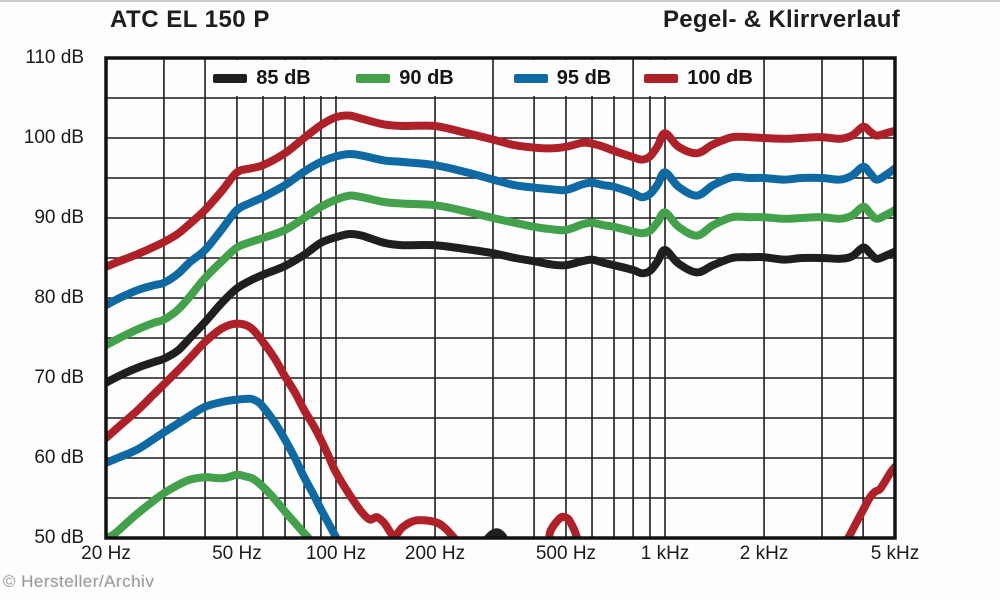  Describe the element at coordinates (336, 553) in the screenshot. I see `x-tick-label-100: 100 Hz` at that location.